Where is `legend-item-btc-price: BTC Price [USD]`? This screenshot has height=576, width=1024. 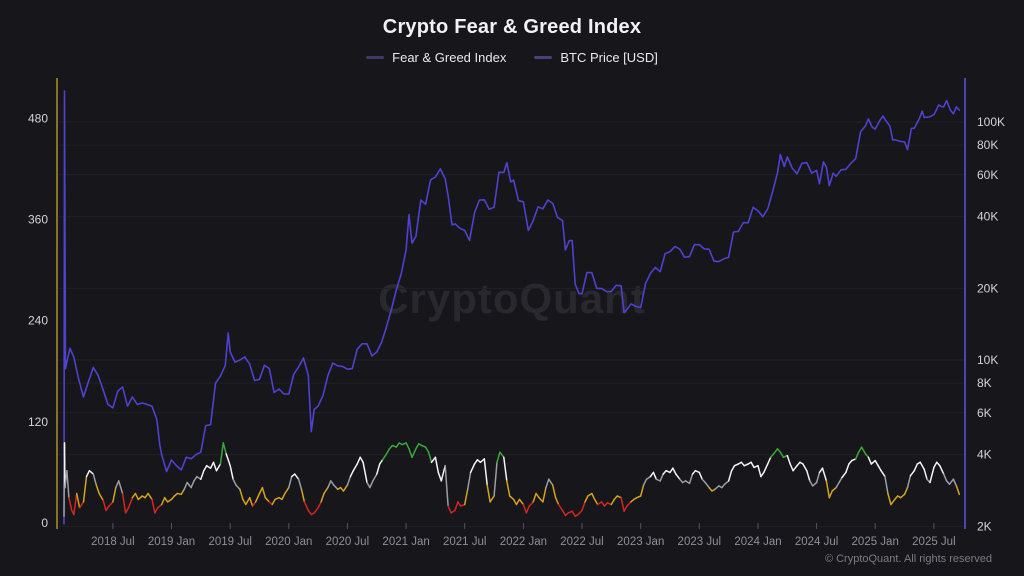
legend-item-btc-price: BTC Price [USD] is located at coordinates (596, 57).